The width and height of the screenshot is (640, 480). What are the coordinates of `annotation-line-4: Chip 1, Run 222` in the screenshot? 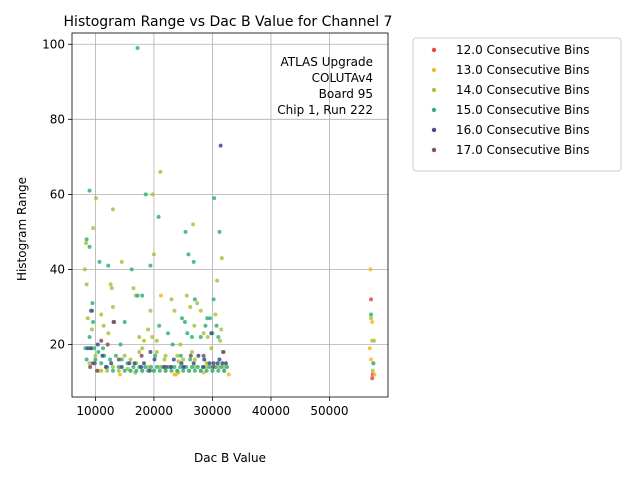 It's located at (325, 110).